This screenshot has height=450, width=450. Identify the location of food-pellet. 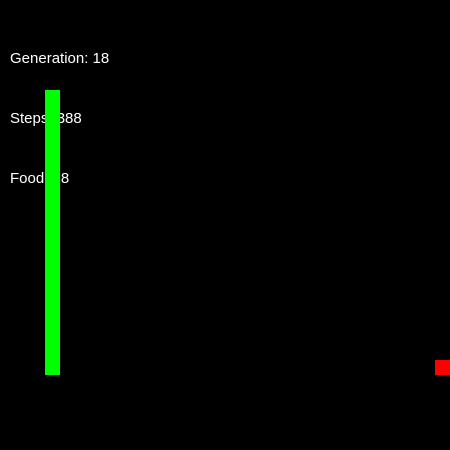
(442, 367).